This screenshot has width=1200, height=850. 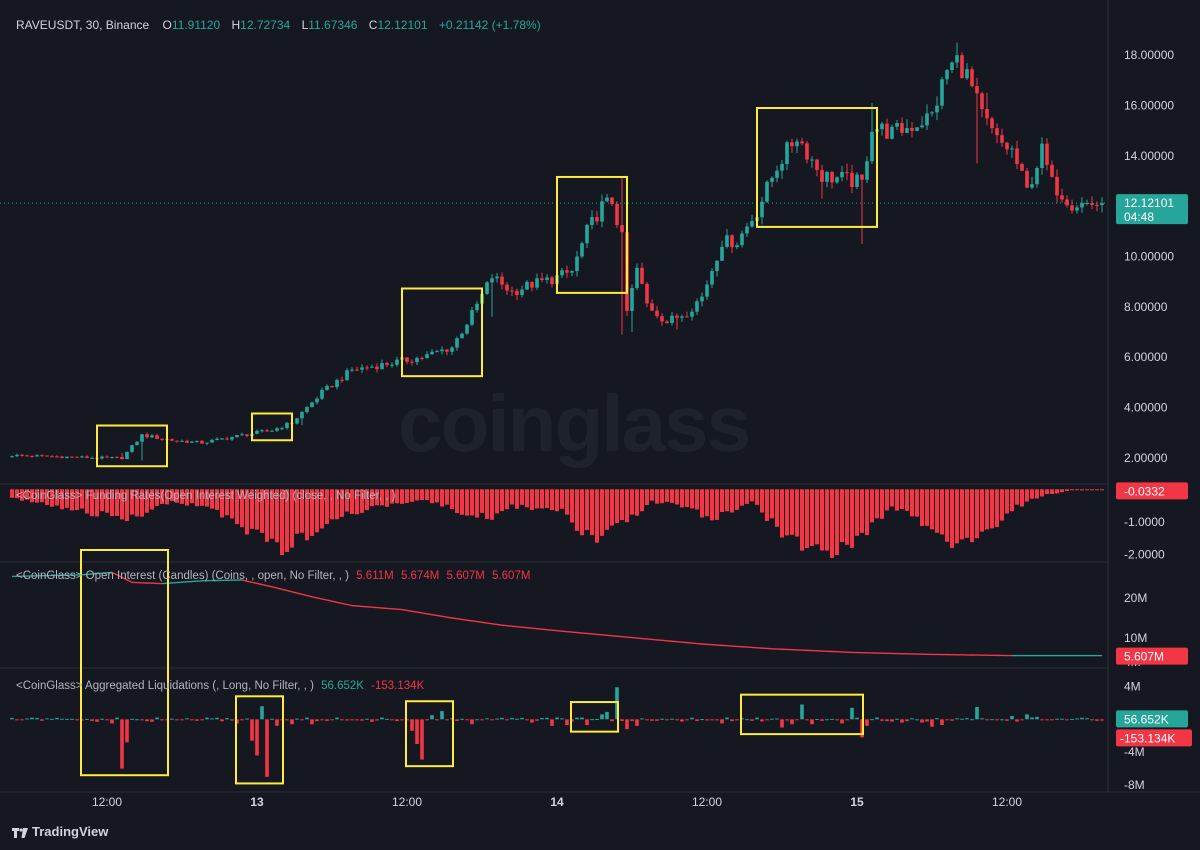 I want to click on funding-tick-0: -1.0000, so click(x=1144, y=522).